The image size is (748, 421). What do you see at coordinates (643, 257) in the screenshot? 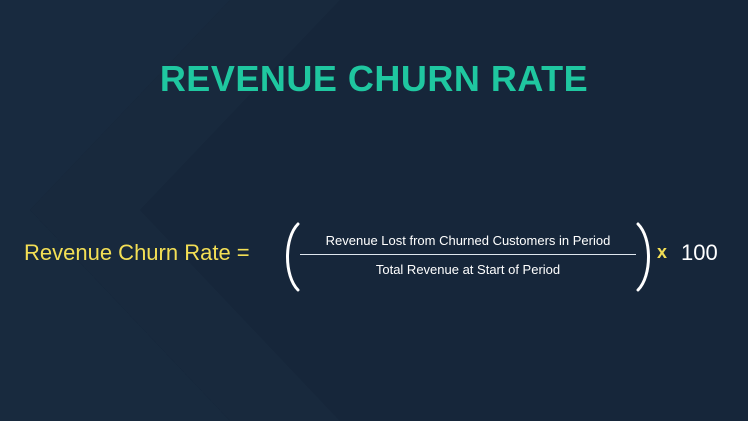
I see `right-parenthesis` at bounding box center [643, 257].